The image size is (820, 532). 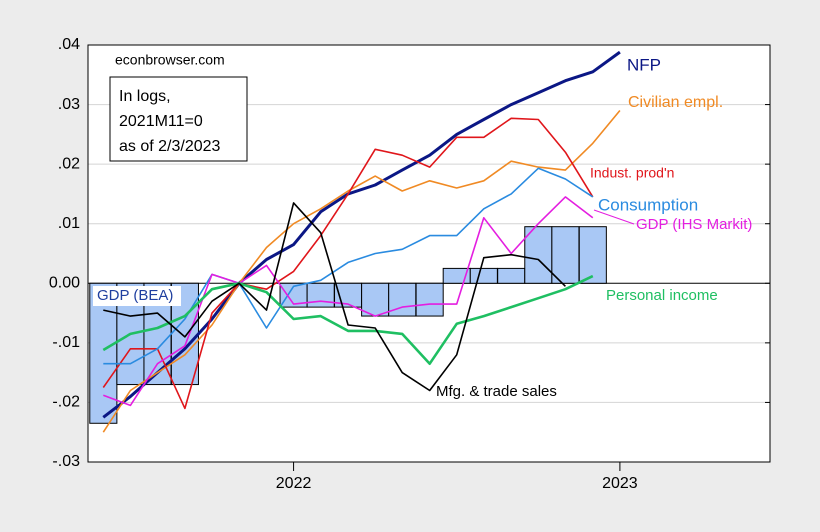 I want to click on series-label: Mfg. & trade sales, so click(x=496, y=391).